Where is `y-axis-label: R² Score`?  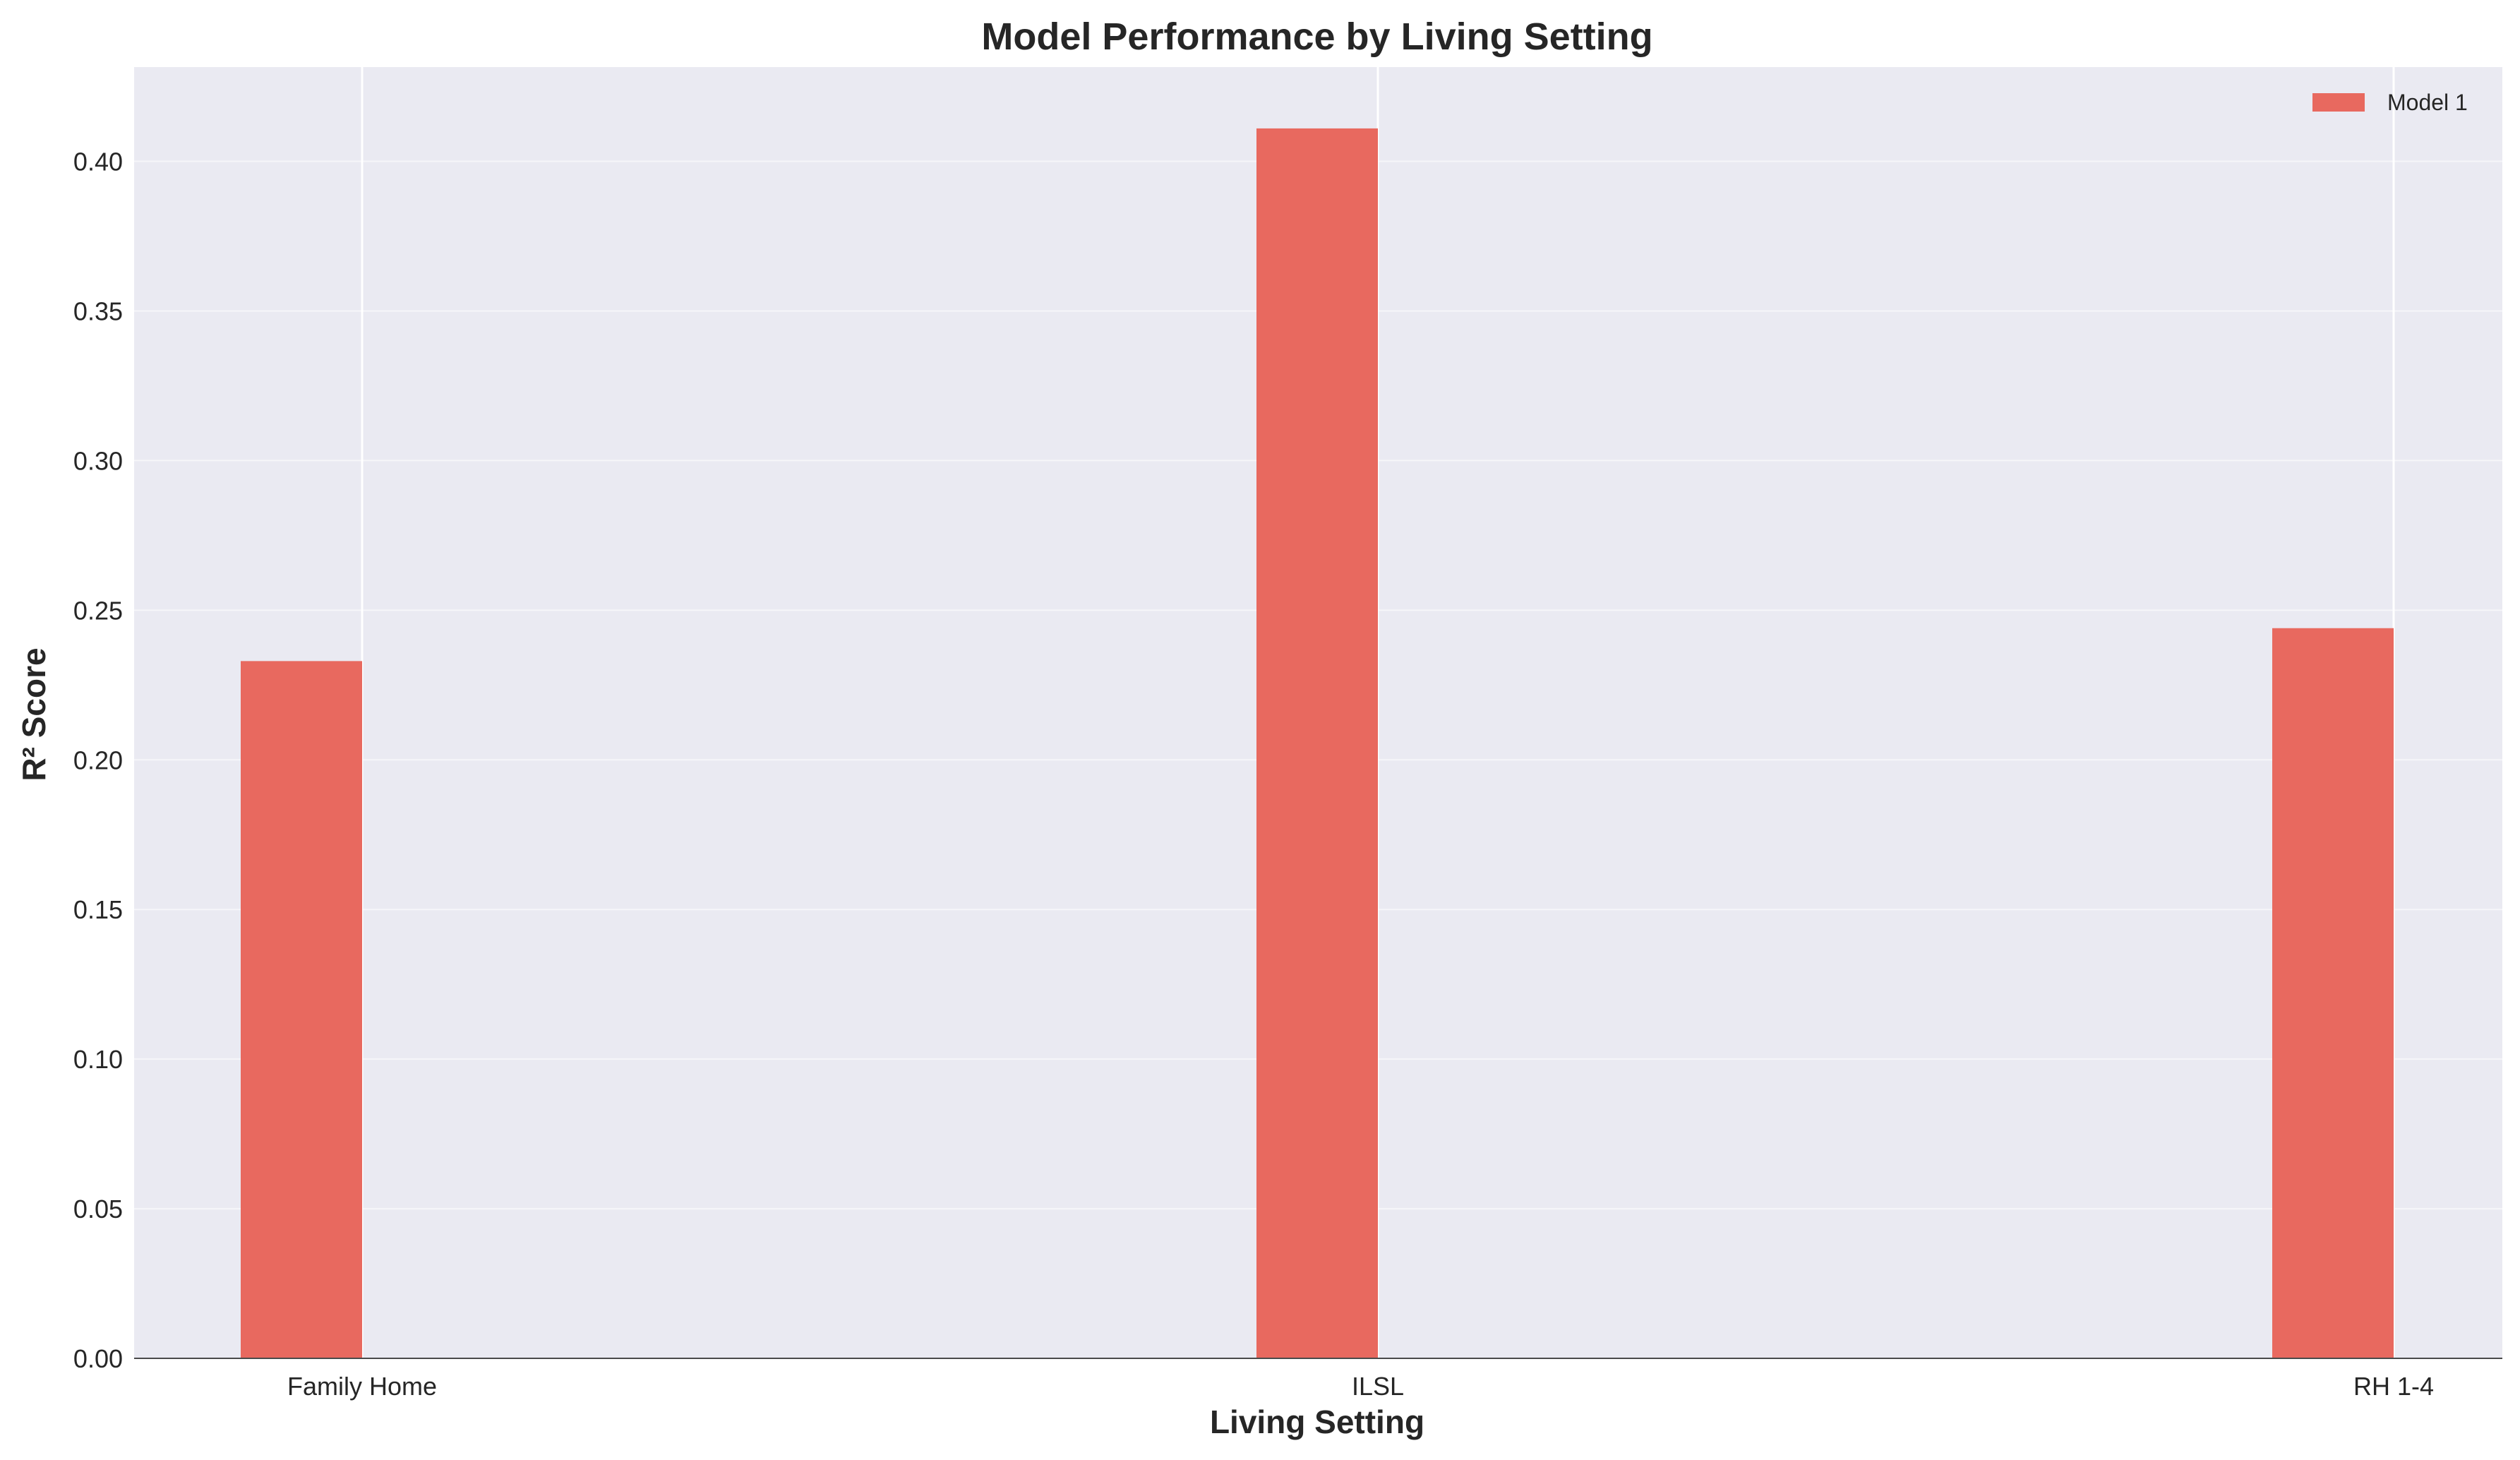
y-axis-label: R² Score is located at coordinates (34, 714).